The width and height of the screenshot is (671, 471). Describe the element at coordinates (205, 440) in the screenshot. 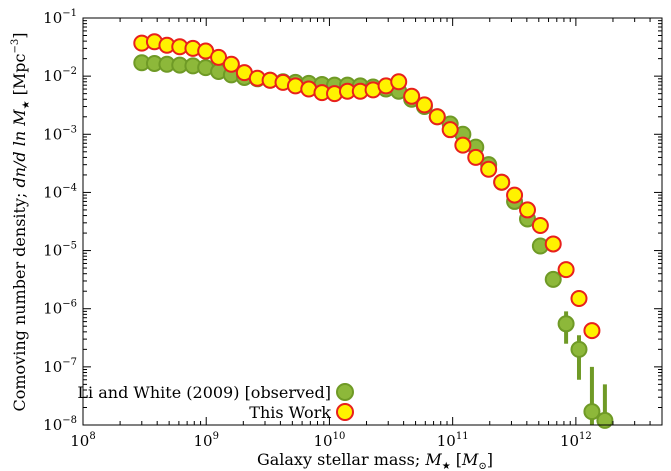

I see `x-tick-label-1: 10⁹` at that location.